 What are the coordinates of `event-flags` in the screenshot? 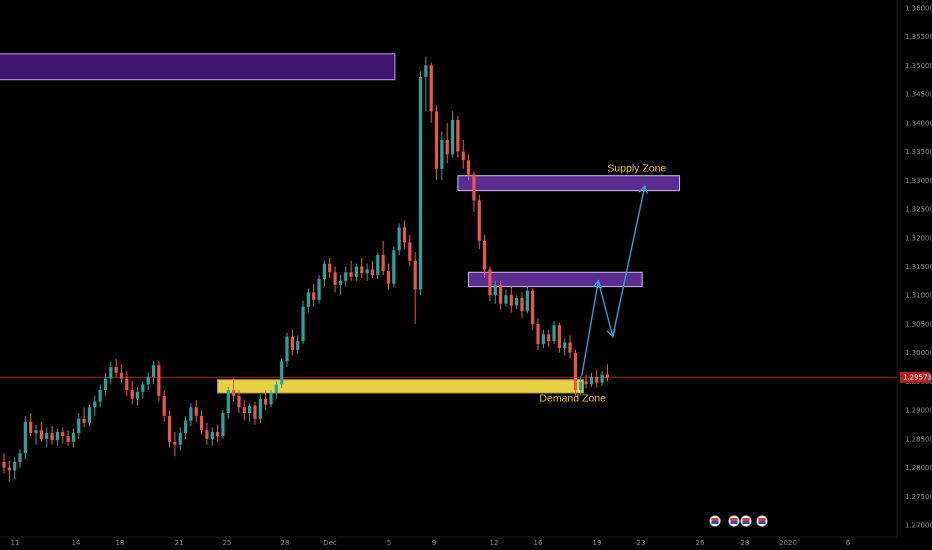 It's located at (738, 521).